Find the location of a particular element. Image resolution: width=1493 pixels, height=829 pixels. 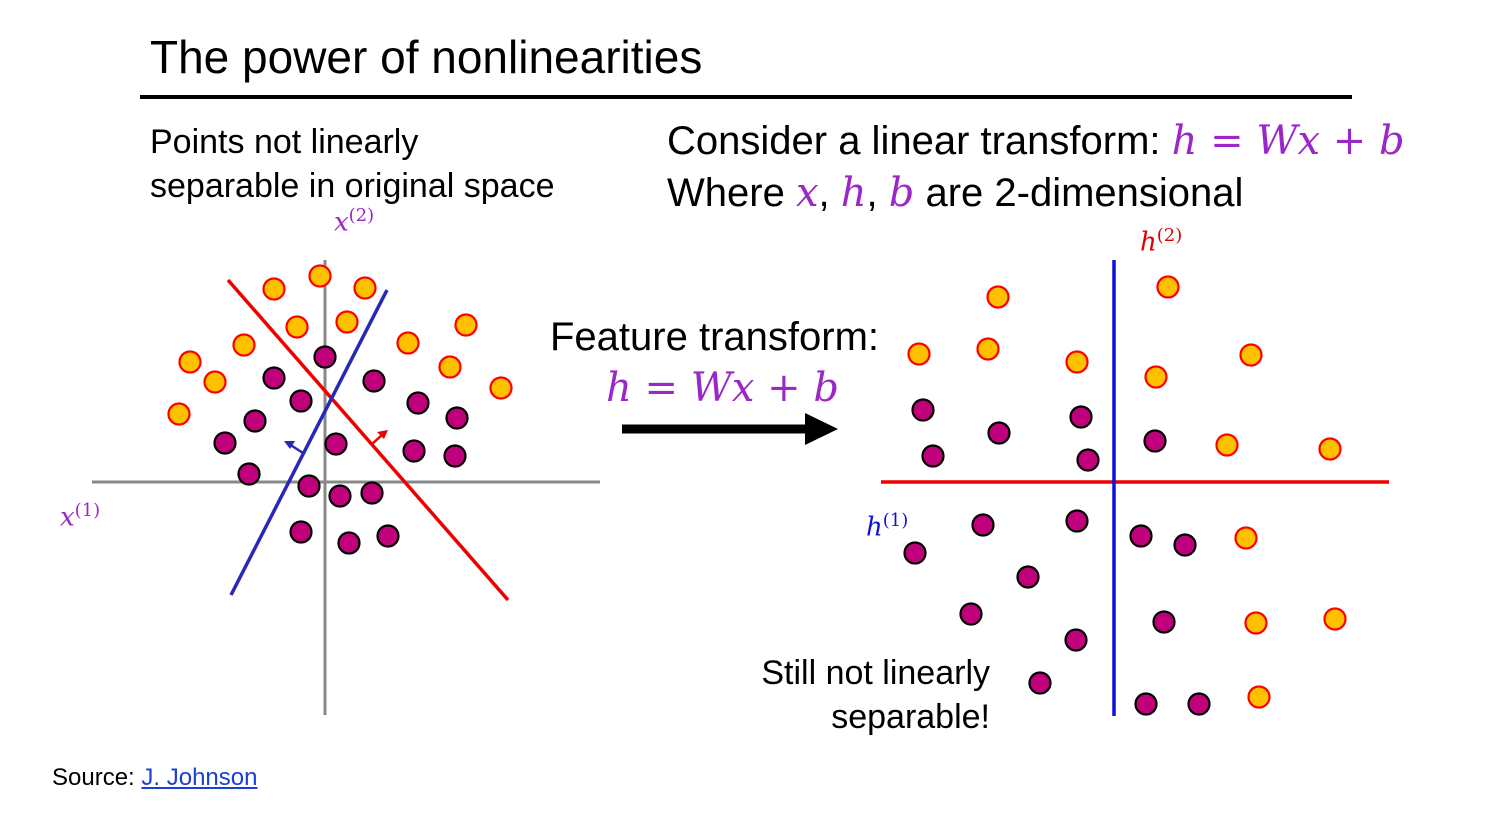

left-red-line is located at coordinates (368, 440).